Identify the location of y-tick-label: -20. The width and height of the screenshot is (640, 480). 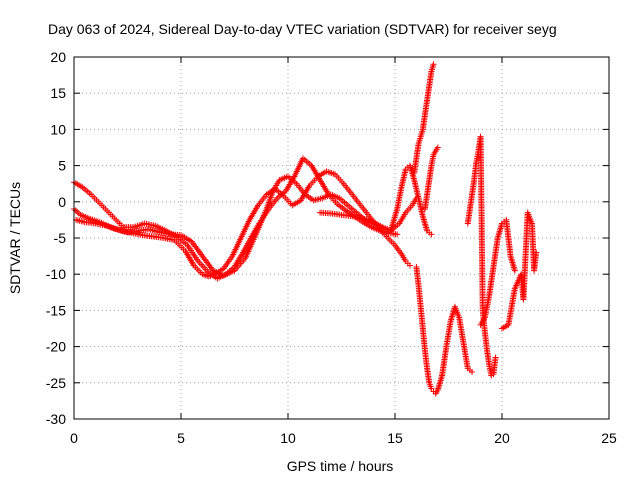
(56, 347).